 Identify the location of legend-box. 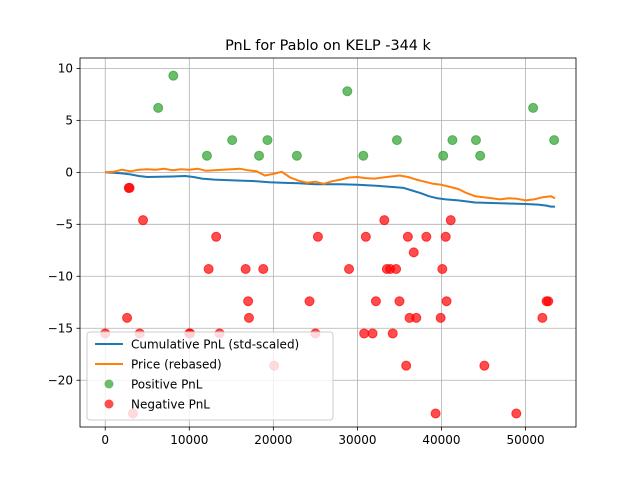
(210, 376).